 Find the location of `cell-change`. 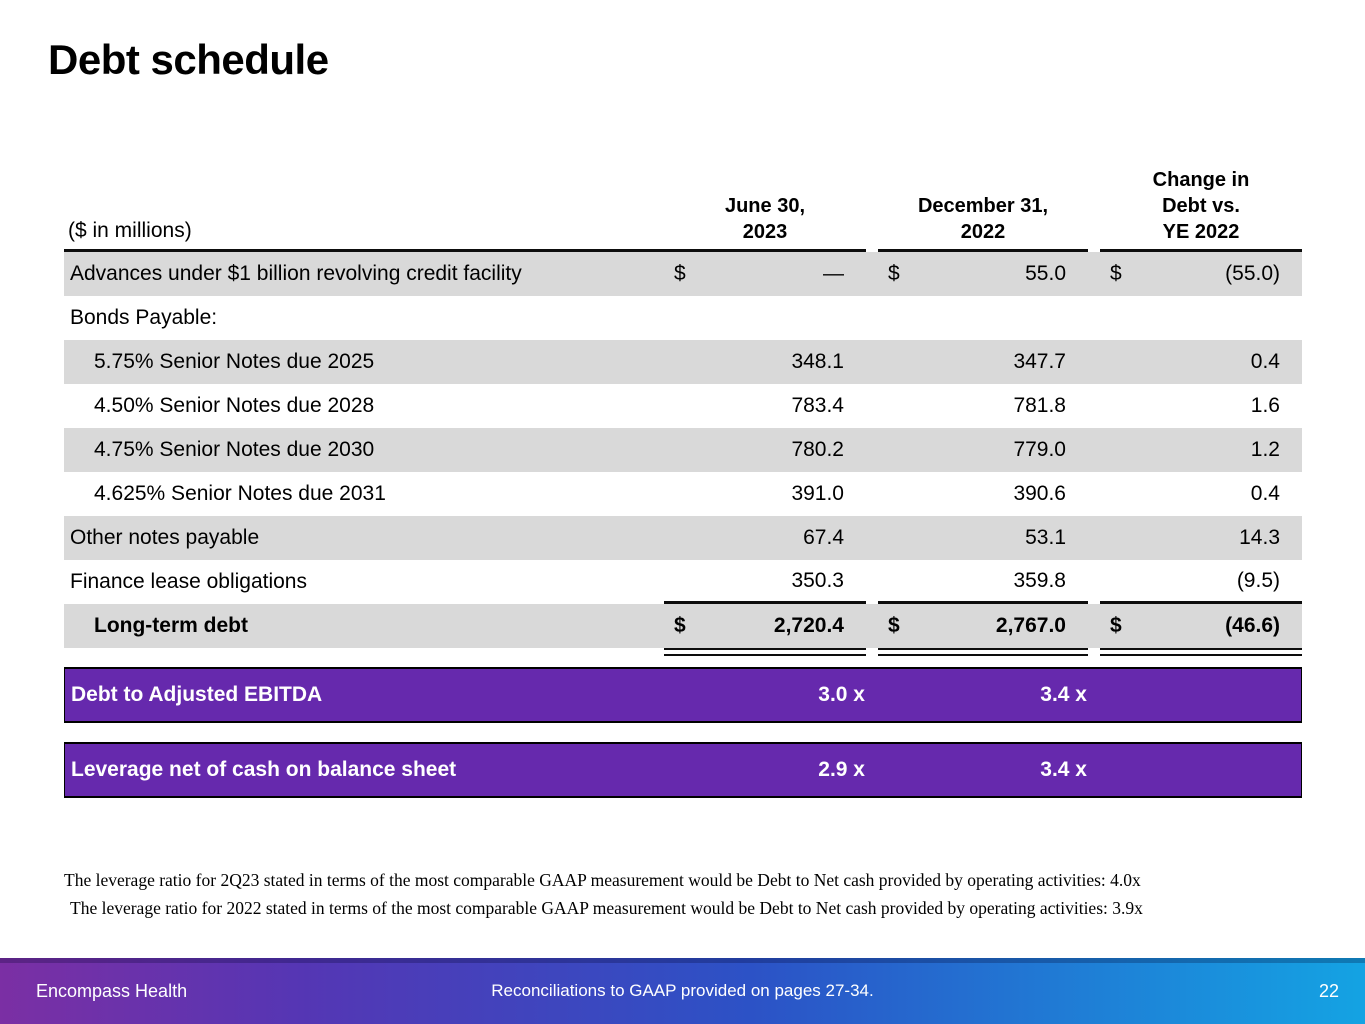

cell-change is located at coordinates (1201, 318).